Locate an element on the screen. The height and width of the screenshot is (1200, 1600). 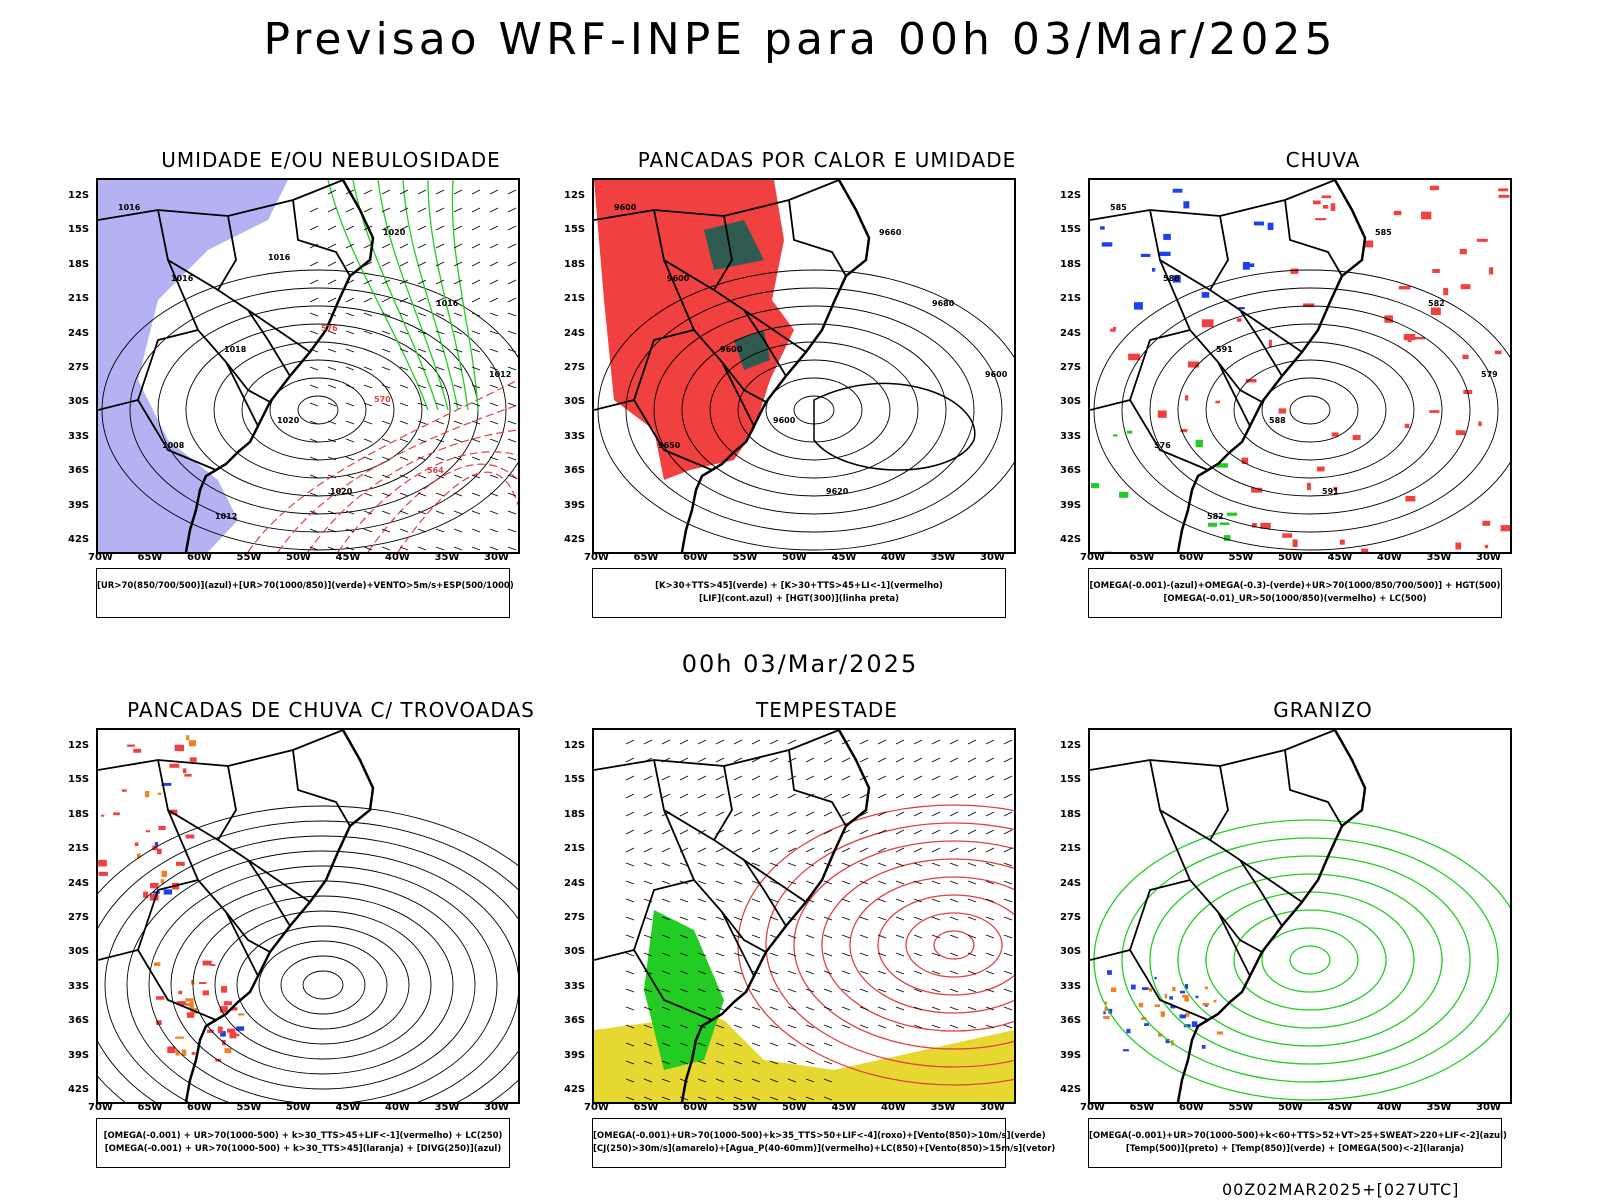
latitude-label: 27S is located at coordinates (1071, 917).